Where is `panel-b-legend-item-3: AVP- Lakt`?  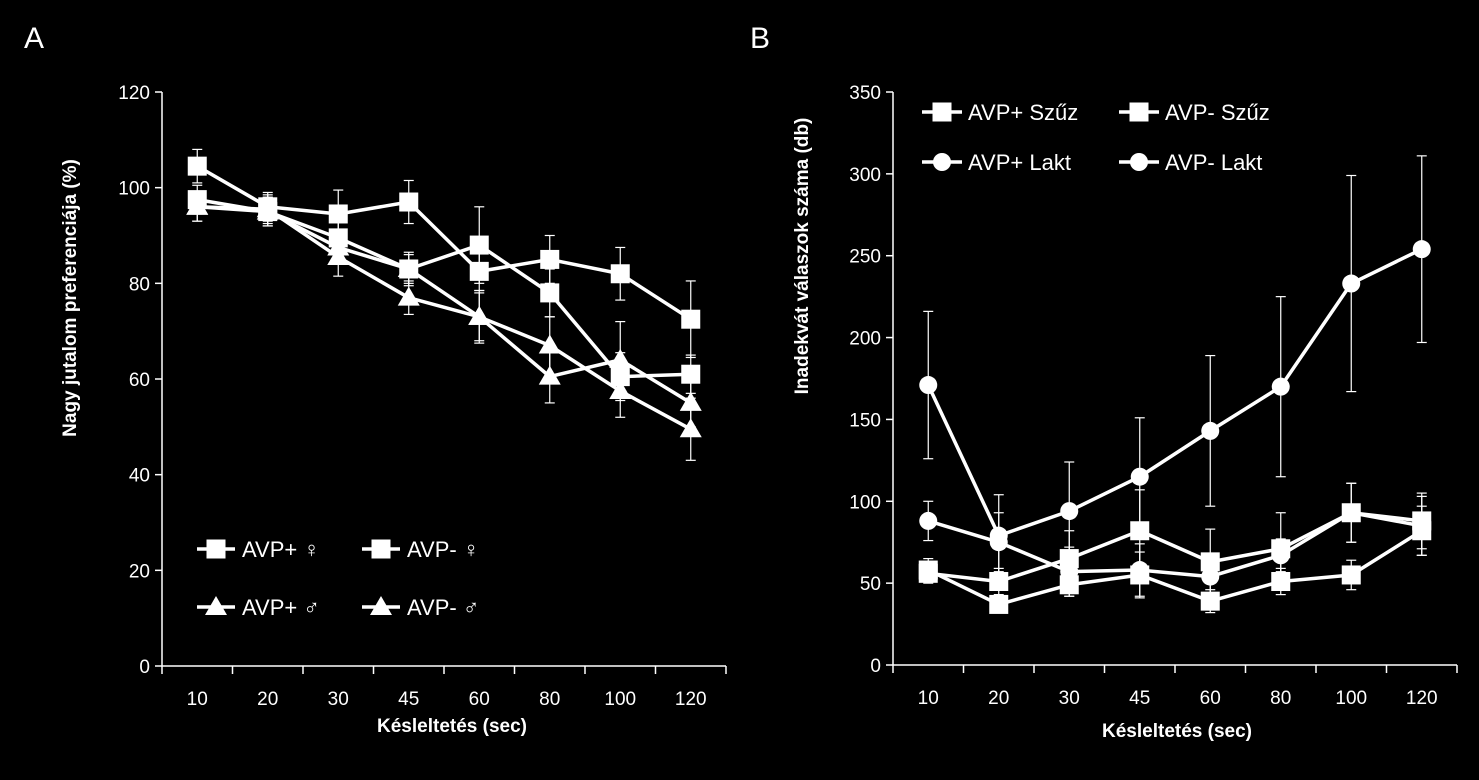
panel-b-legend-item-3: AVP- Lakt is located at coordinates (1190, 162).